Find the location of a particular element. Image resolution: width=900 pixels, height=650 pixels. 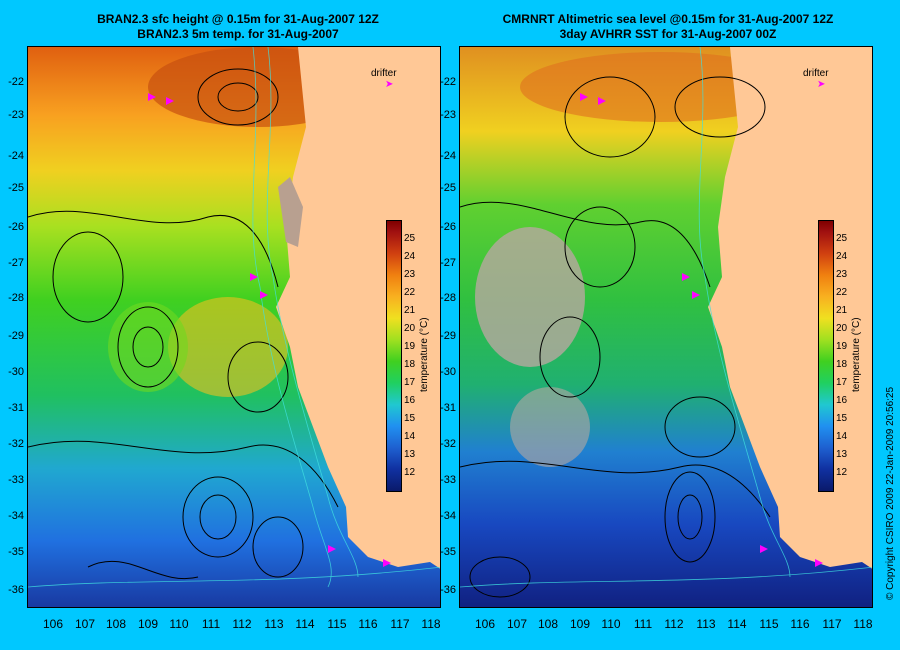

colorbar-tick: 23 is located at coordinates (410, 274).